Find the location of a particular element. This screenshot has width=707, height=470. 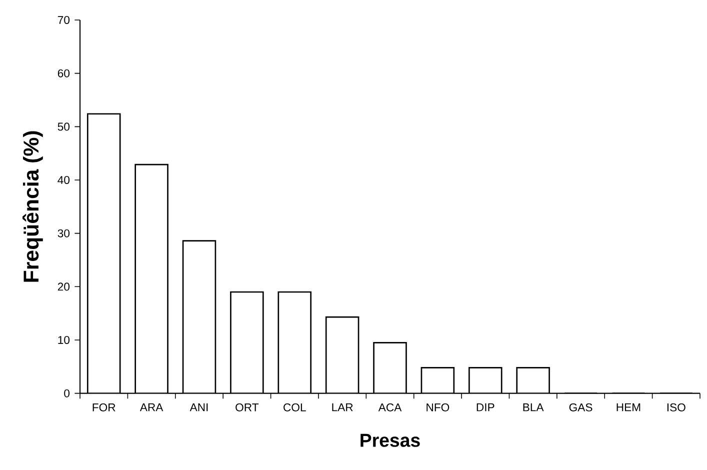

x-tick-label: FOR is located at coordinates (104, 407).